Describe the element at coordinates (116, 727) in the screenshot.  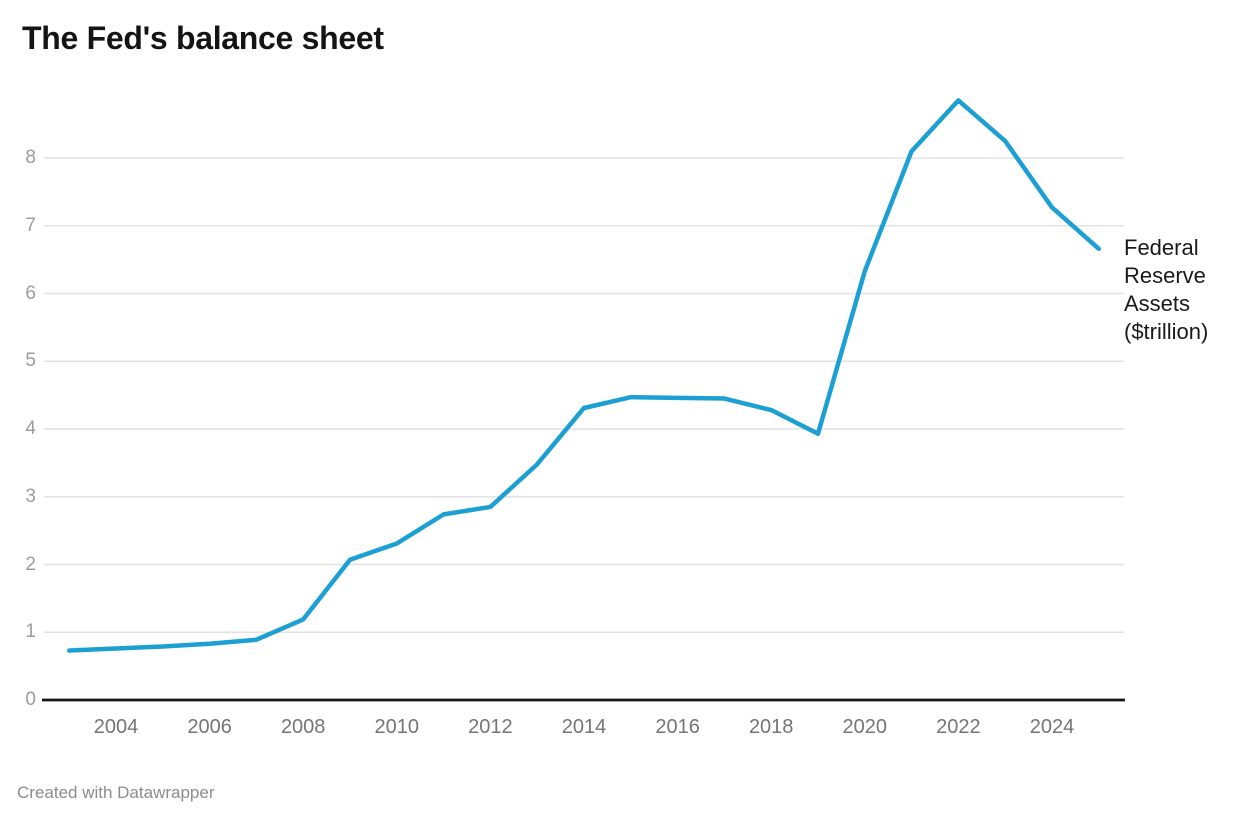
I see `x-axis-tick-label: 2004` at that location.